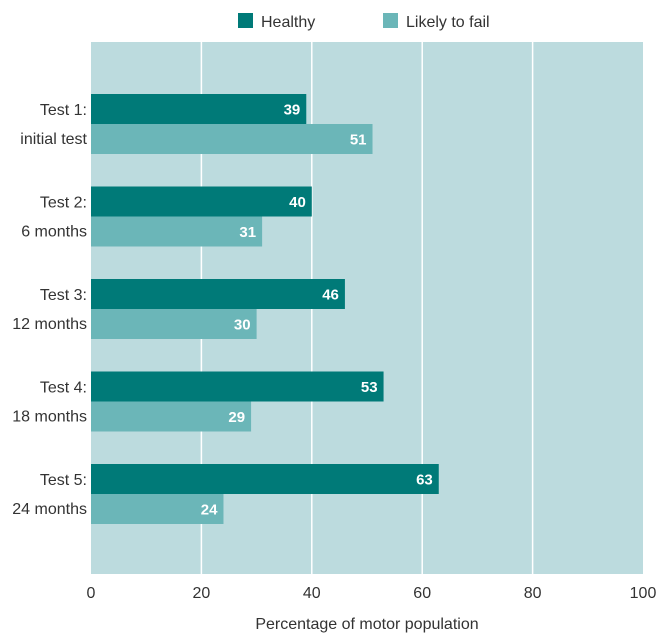  What do you see at coordinates (369, 387) in the screenshot?
I see `bar-value-label: 53` at bounding box center [369, 387].